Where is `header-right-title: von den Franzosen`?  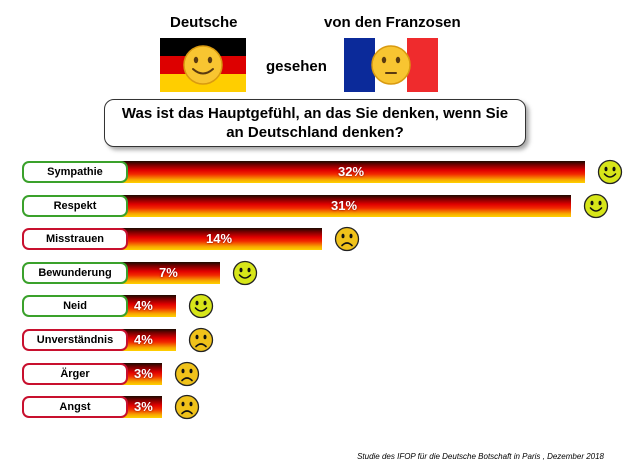 header-right-title: von den Franzosen is located at coordinates (392, 22).